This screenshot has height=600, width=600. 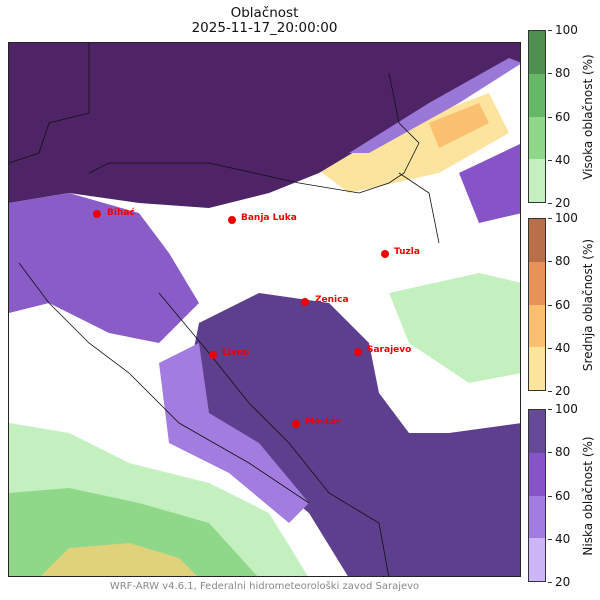 I want to click on low-cloud-west, so click(x=104, y=268).